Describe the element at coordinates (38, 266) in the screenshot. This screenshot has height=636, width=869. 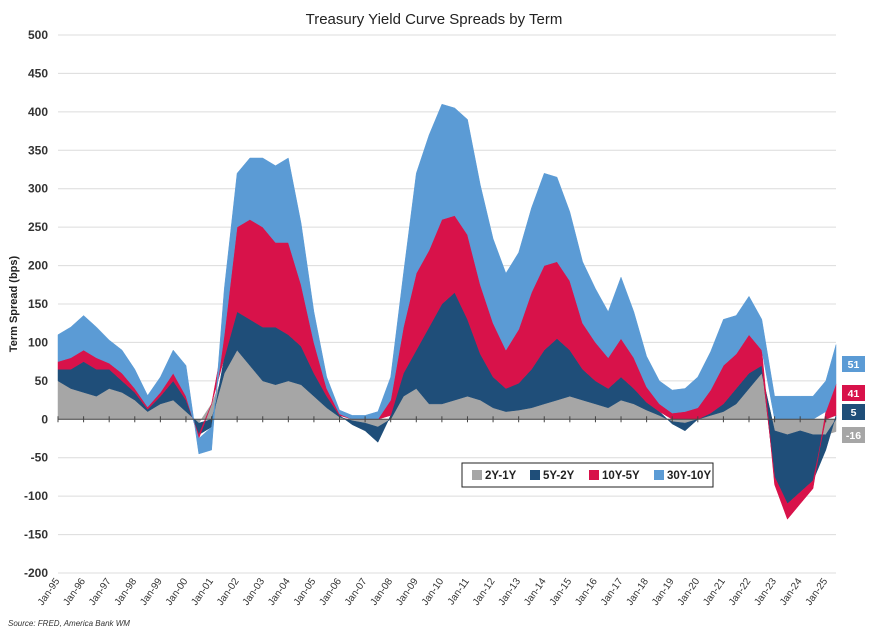
I see `y-tick-label: 200` at that location.